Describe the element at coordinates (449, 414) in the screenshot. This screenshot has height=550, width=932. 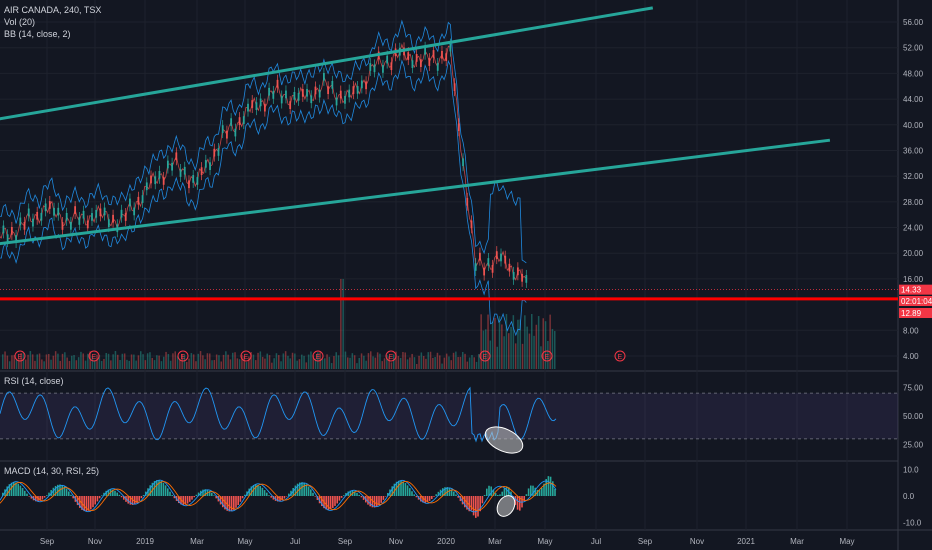
I see `rsi-pane` at that location.